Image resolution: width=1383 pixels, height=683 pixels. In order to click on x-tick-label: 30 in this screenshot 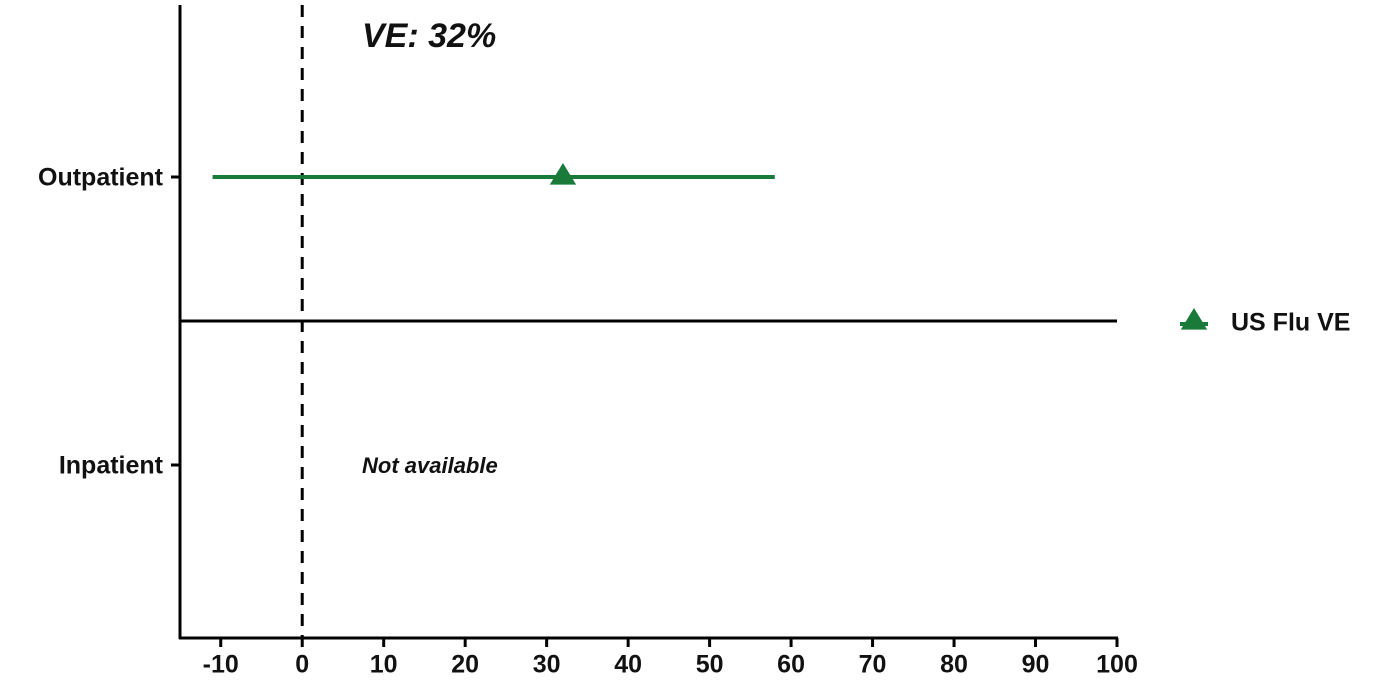, I will do `click(547, 665)`.